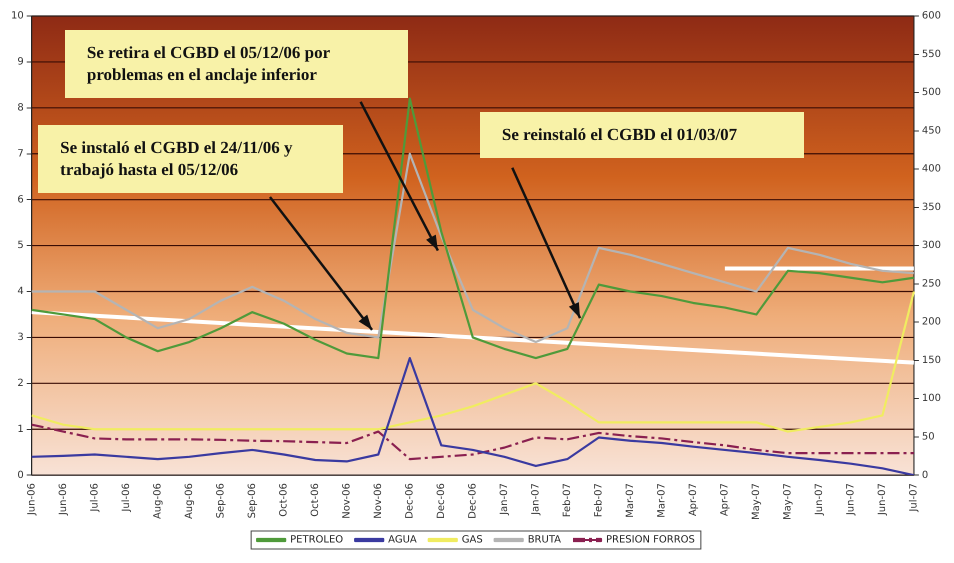  Describe the element at coordinates (472, 540) in the screenshot. I see `legend-label: GAS` at that location.